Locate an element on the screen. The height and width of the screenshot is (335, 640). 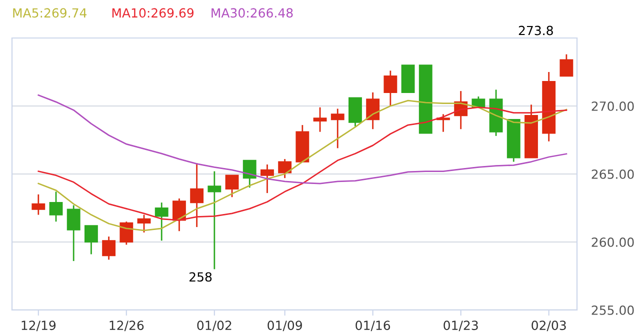
text: 273.8 is located at coordinates (535, 31).